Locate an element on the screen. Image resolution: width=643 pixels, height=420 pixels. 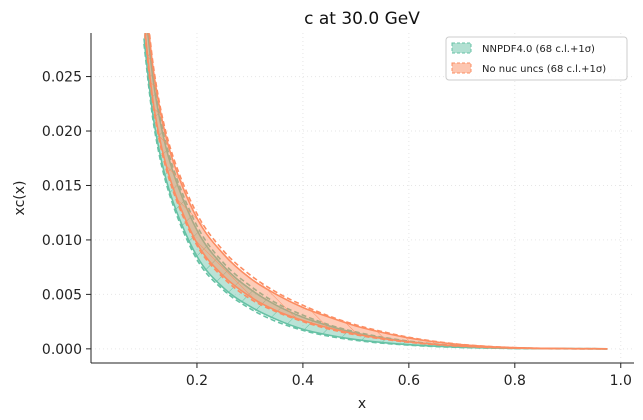
x-ticks: 0.2 0.4 0.6 0.8 1.0 is located at coordinates (409, 376).